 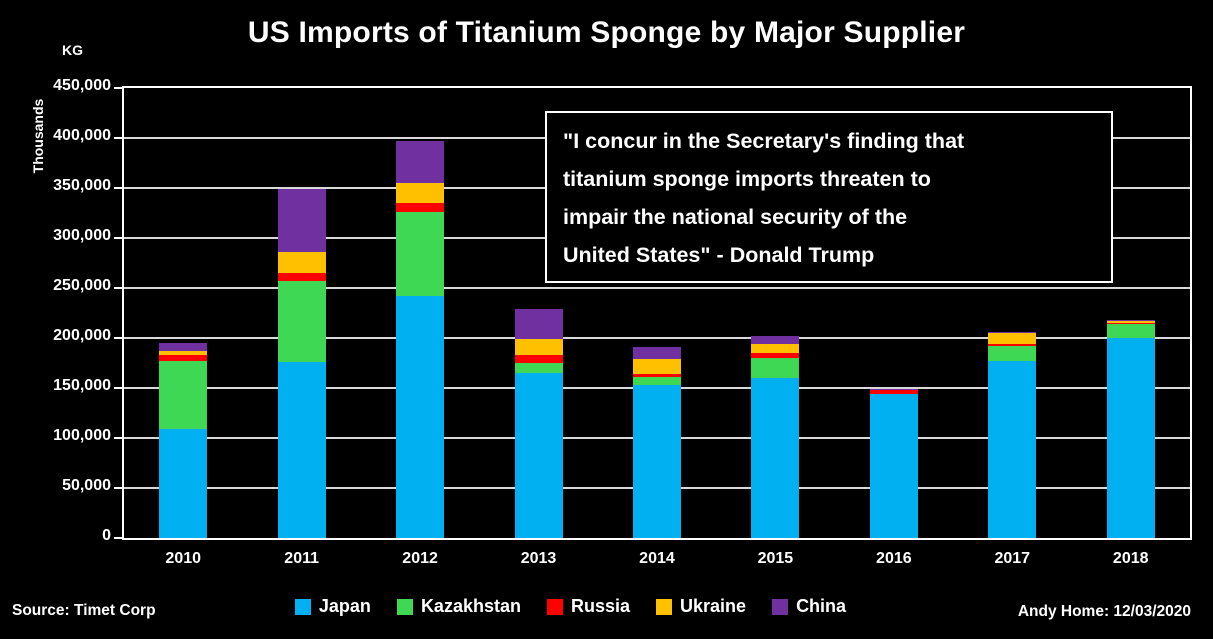 What do you see at coordinates (1012, 558) in the screenshot?
I see `x-axis-label-2017: 2017` at bounding box center [1012, 558].